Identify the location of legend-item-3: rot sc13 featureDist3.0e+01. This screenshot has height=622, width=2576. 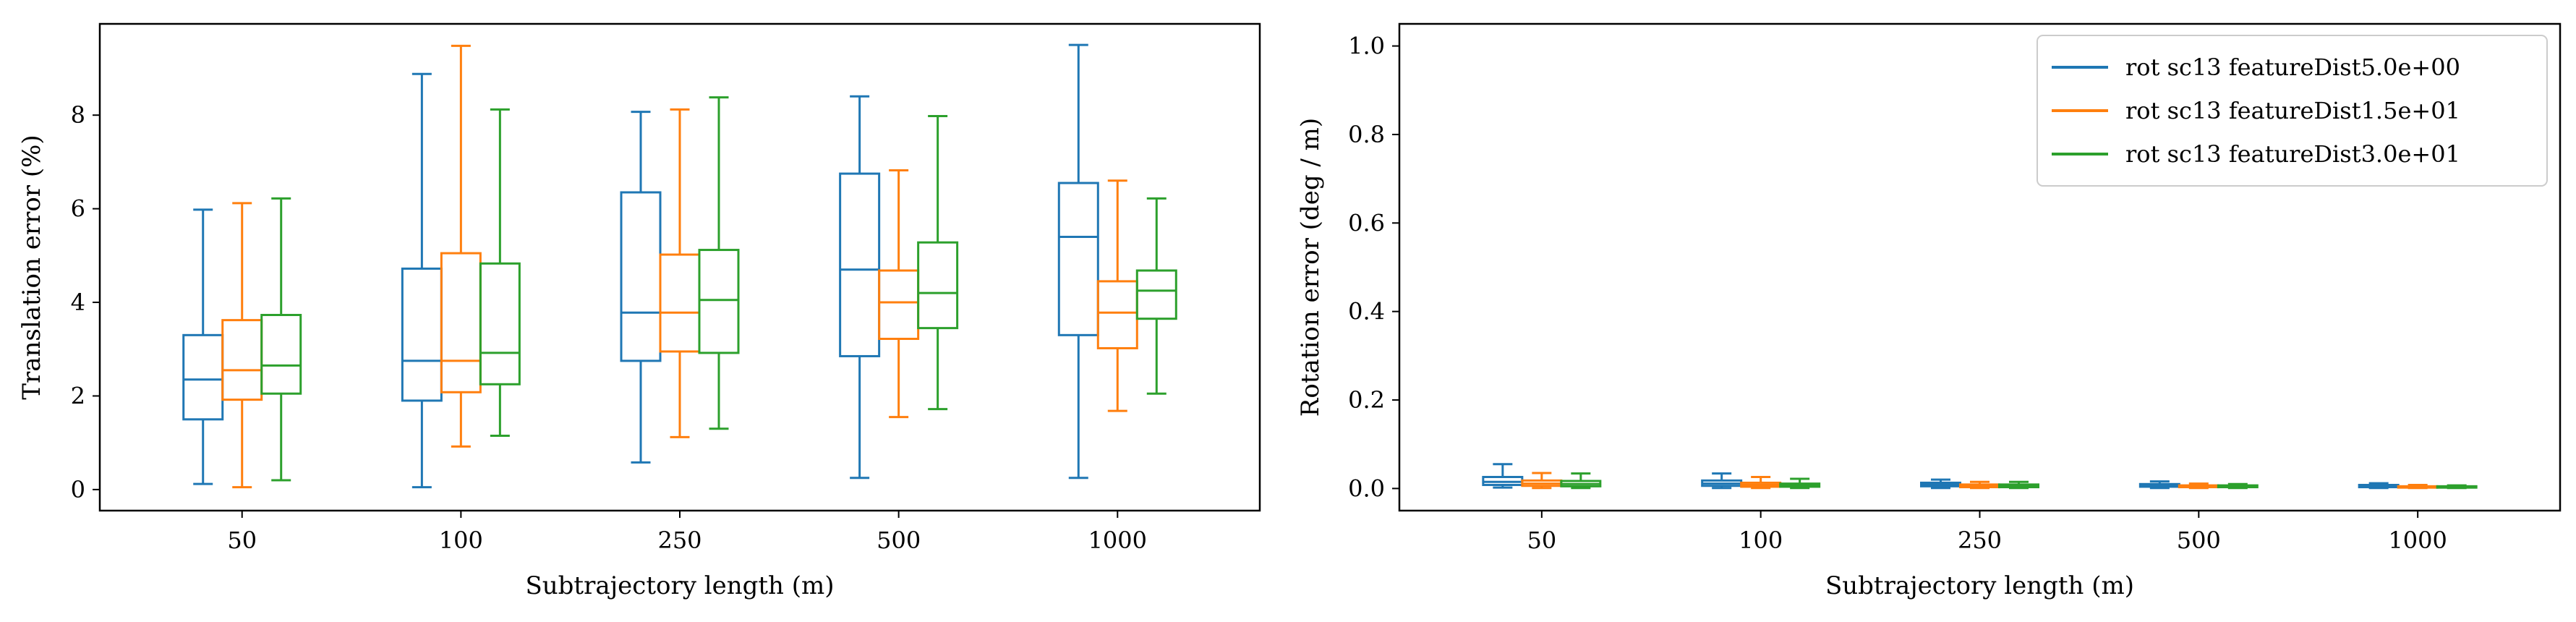
(2256, 154).